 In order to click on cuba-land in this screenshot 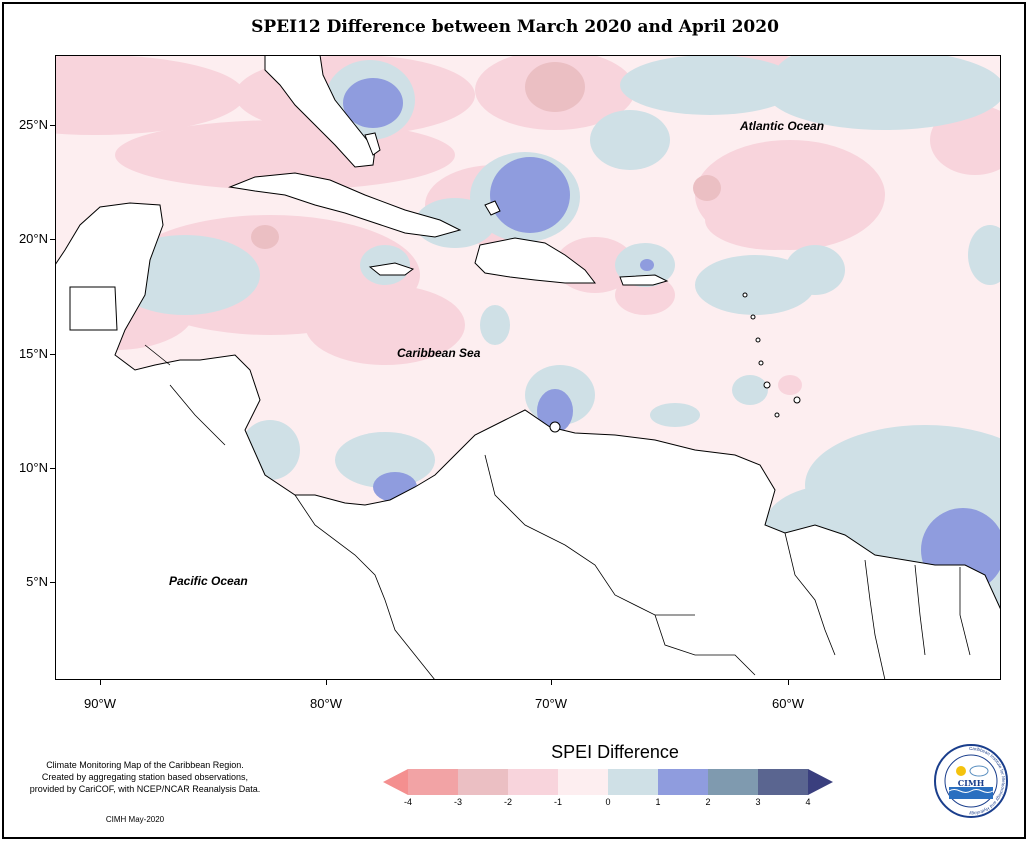, I will do `click(345, 205)`.